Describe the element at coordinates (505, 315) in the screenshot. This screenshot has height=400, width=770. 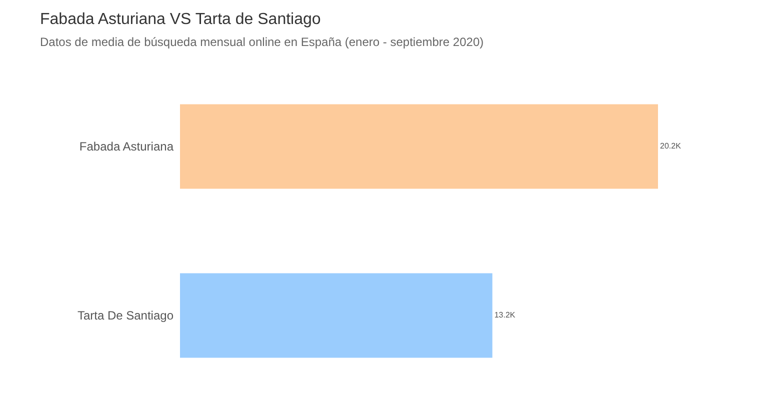
I see `data-label: 13.2K` at that location.